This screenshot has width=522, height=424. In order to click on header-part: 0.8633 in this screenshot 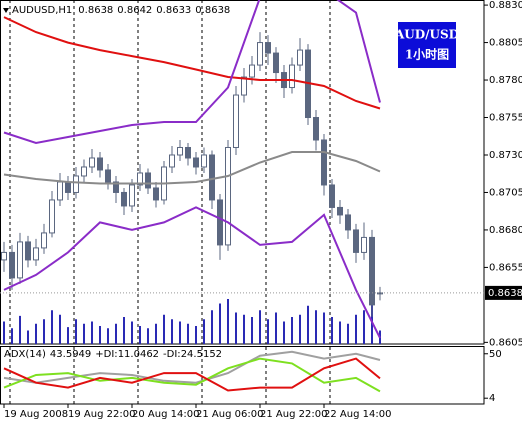, I will do `click(173, 10)`.